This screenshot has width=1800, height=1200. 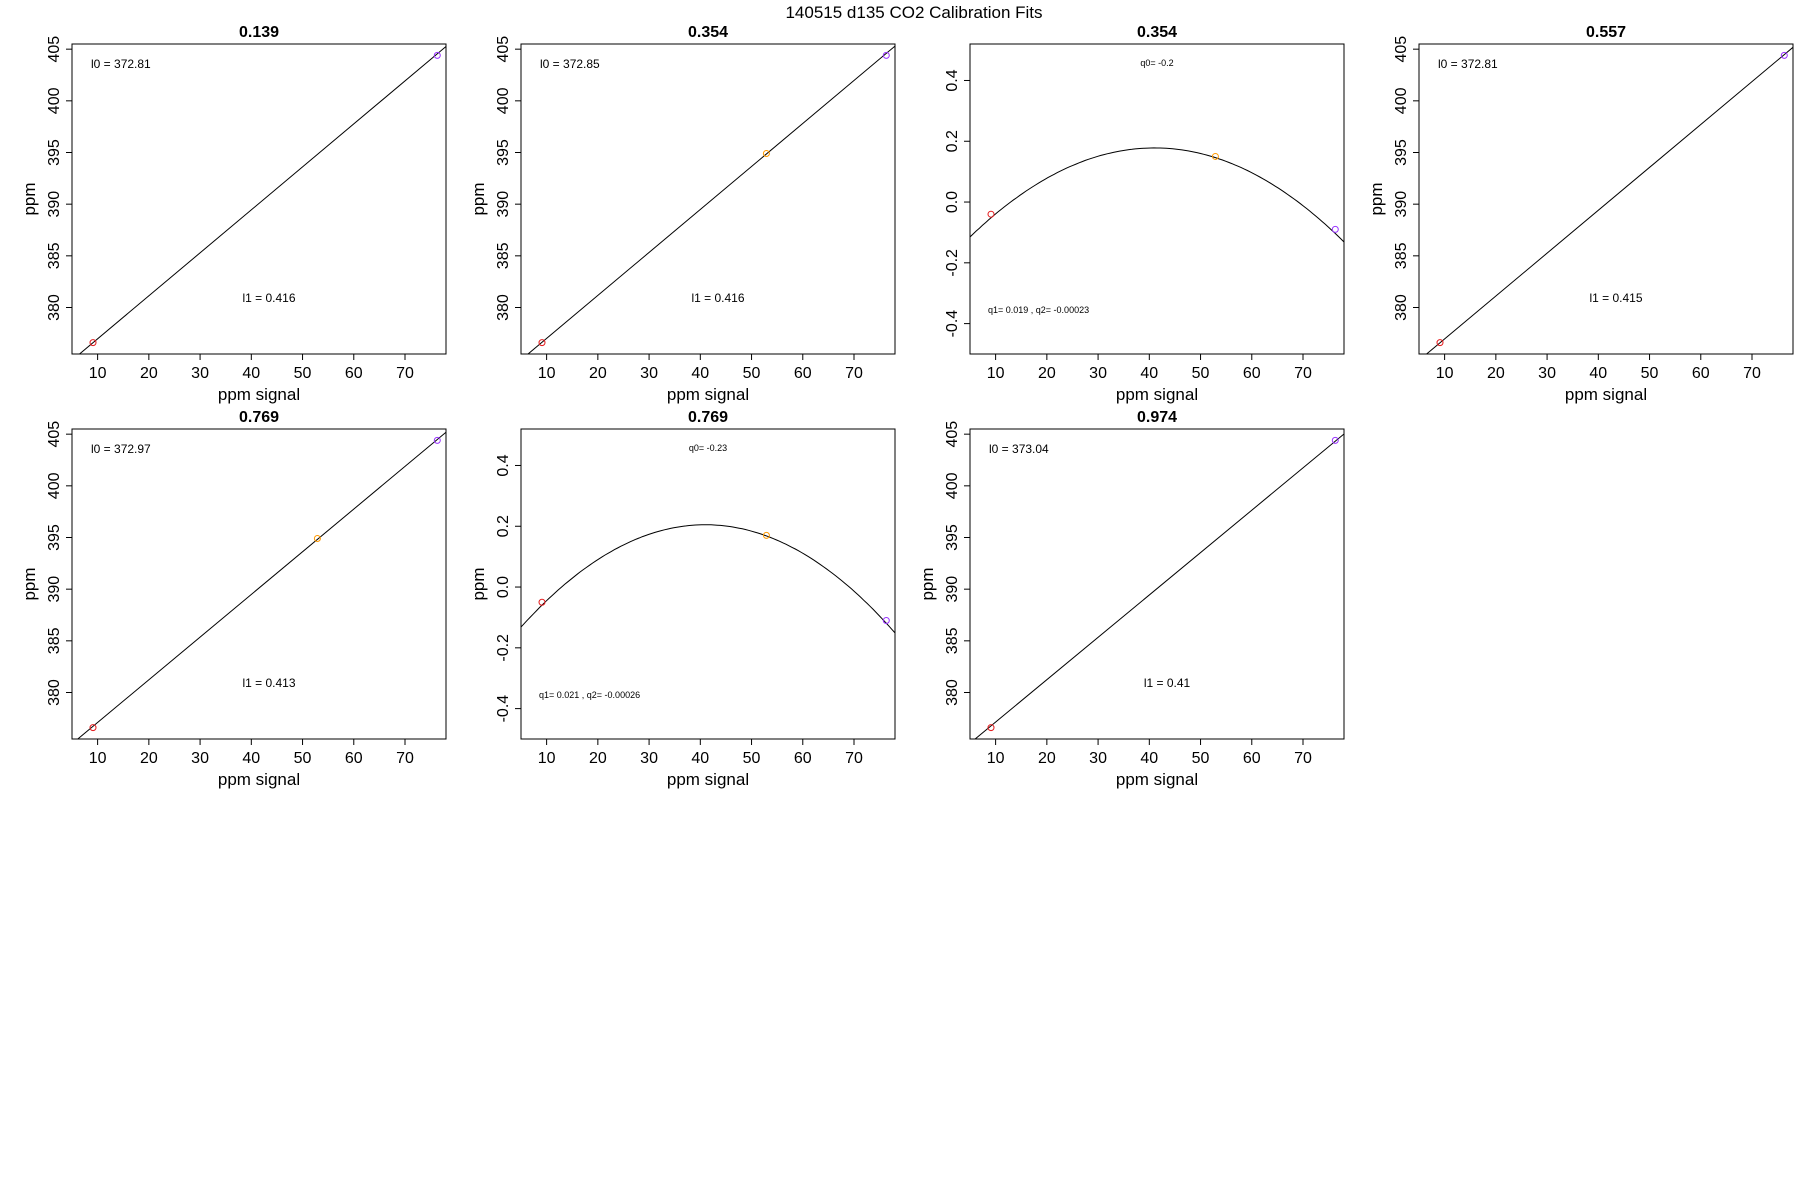 What do you see at coordinates (1157, 417) in the screenshot?
I see `panel-title: 0.974` at bounding box center [1157, 417].